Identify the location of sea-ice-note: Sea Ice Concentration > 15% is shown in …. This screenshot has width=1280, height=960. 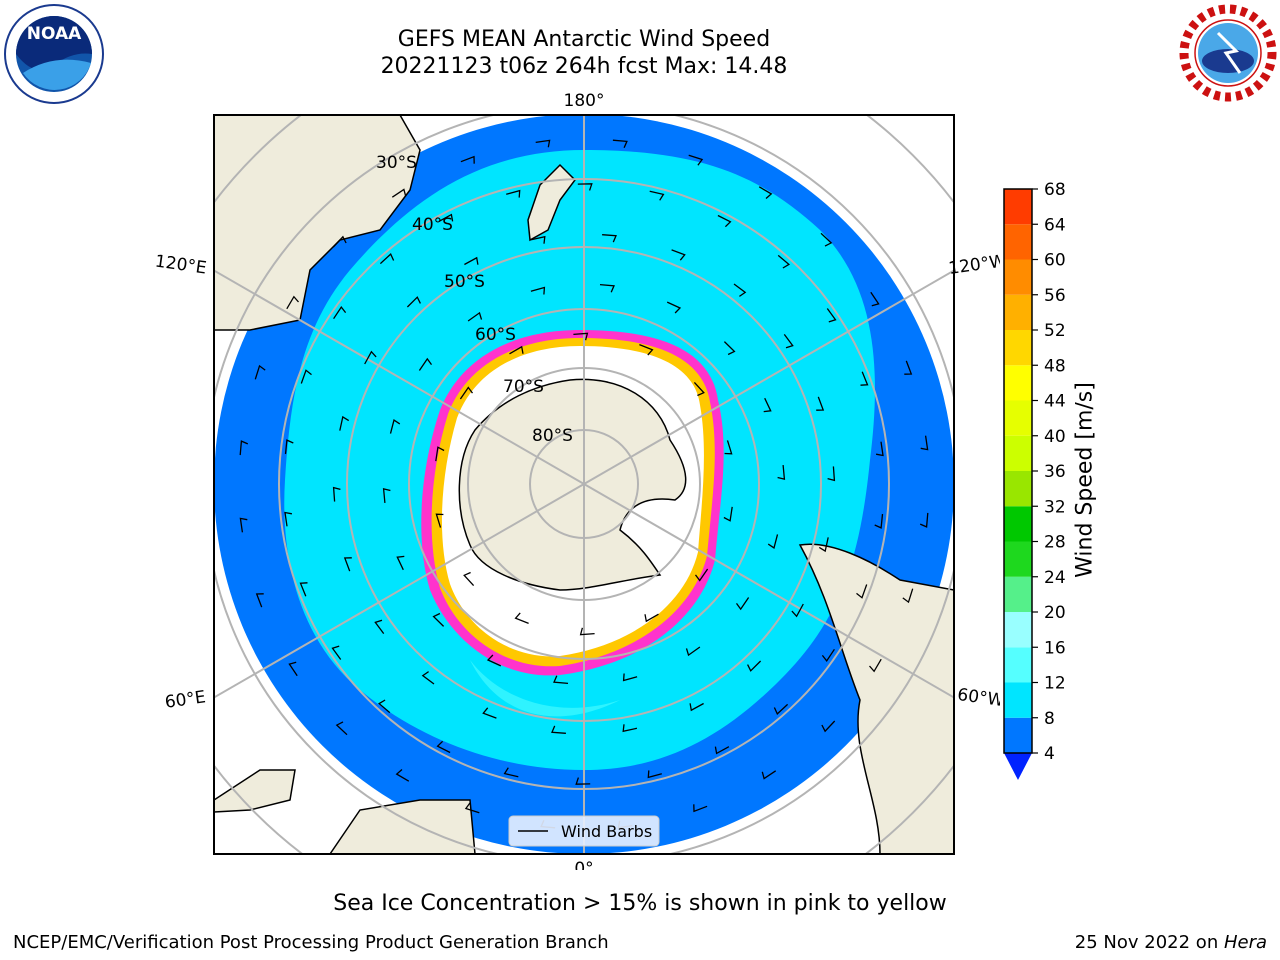
(640, 903).